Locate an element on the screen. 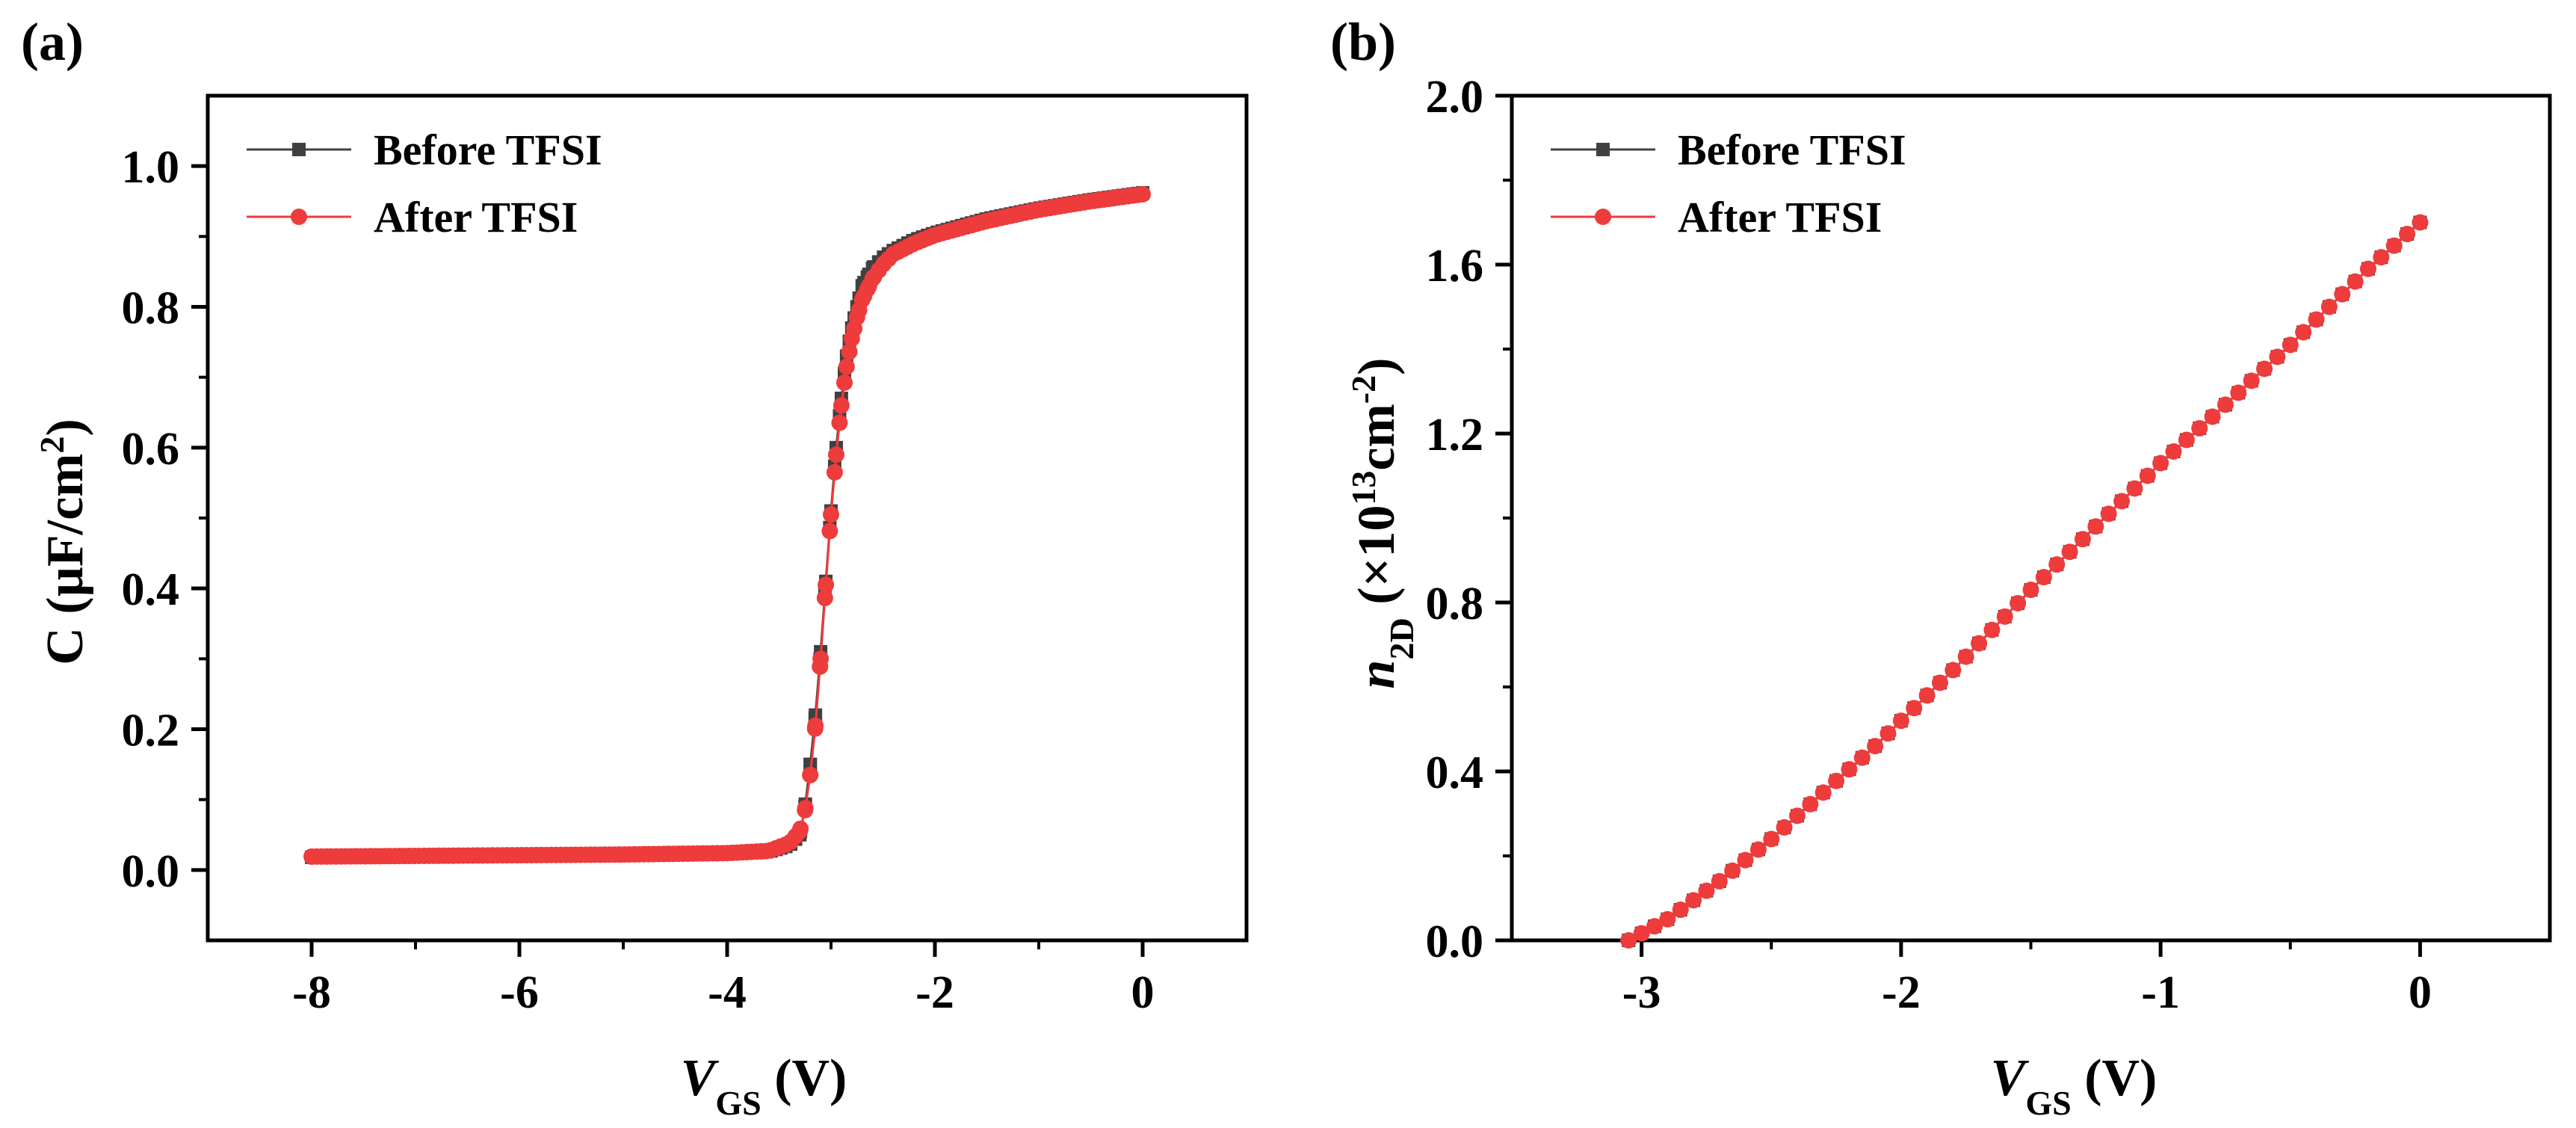 The image size is (2576, 1128). panel-a-y-tick-label: 0.8 is located at coordinates (151, 308).